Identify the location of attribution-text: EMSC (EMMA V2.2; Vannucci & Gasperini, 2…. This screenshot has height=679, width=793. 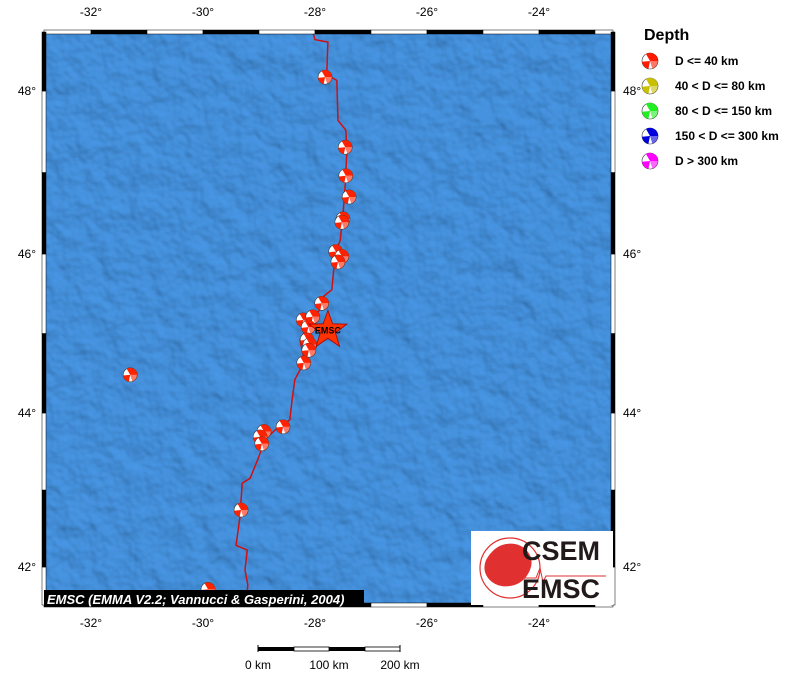
(195, 599).